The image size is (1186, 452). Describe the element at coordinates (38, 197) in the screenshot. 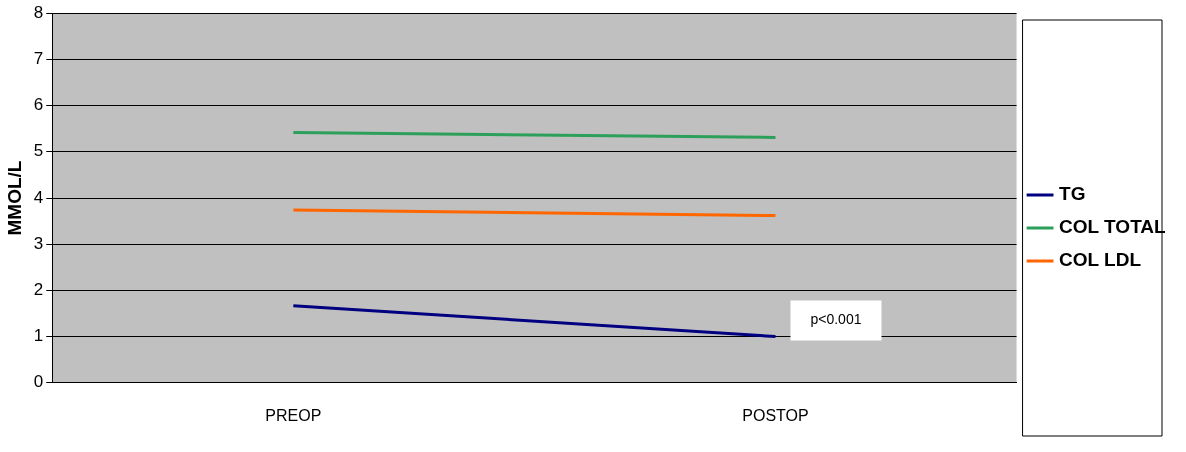

I see `y-tick-label: 4` at that location.